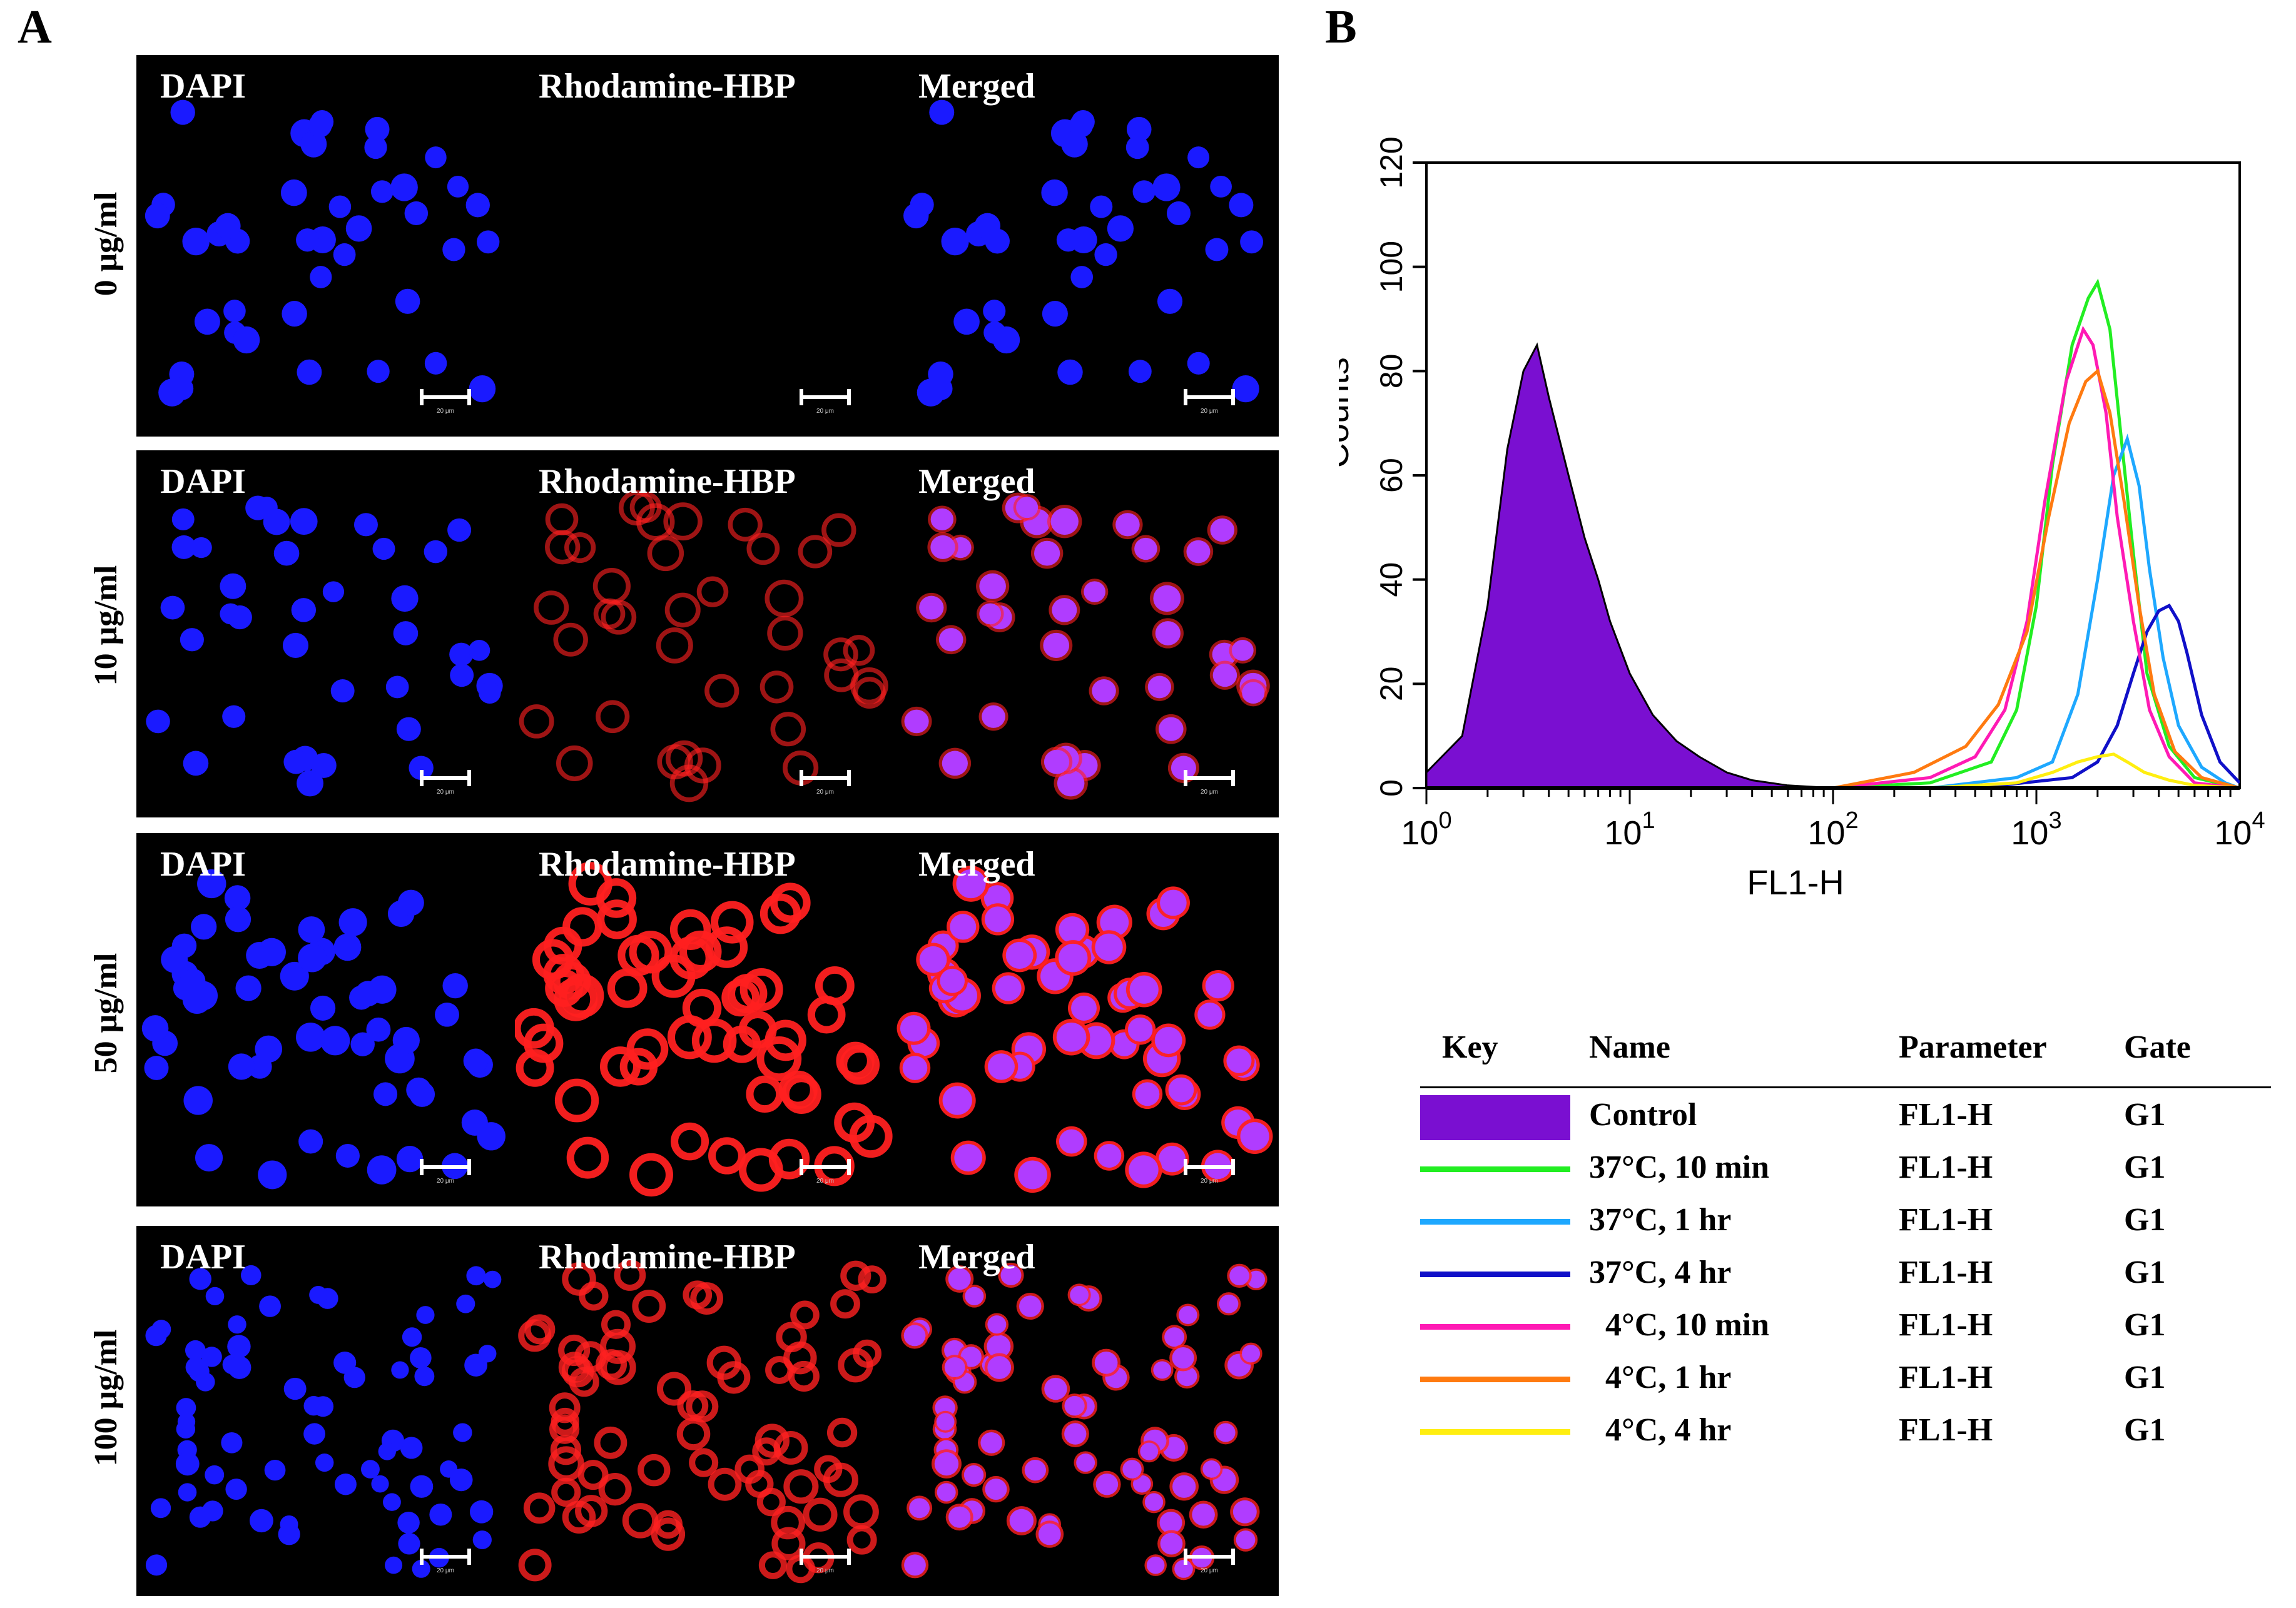 This screenshot has height=1608, width=2296. What do you see at coordinates (106, 243) in the screenshot?
I see `row-label-0: 0 μg/ml` at bounding box center [106, 243].